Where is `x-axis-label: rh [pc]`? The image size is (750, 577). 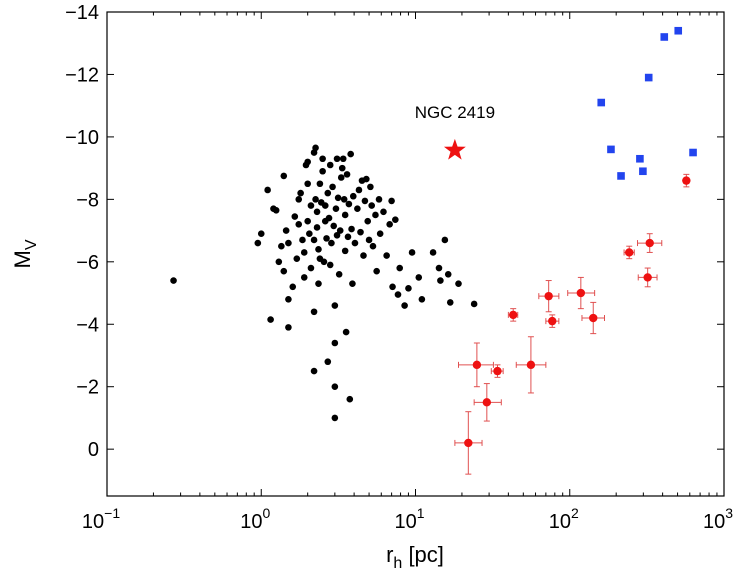
x-axis-label: rh [pc] is located at coordinates (415, 557).